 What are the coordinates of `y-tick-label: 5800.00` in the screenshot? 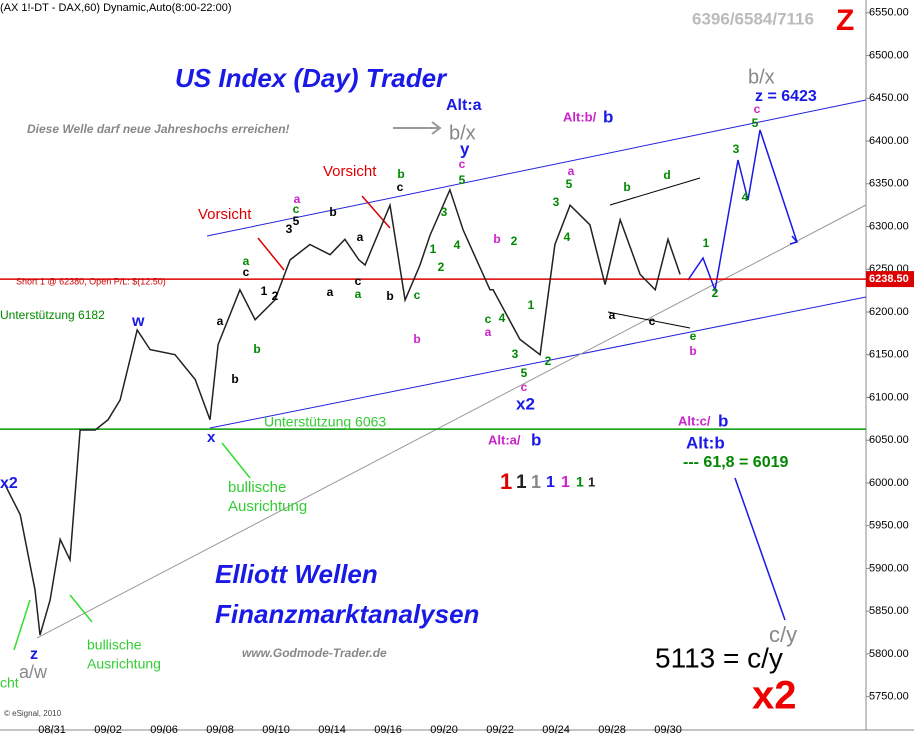 It's located at (889, 654).